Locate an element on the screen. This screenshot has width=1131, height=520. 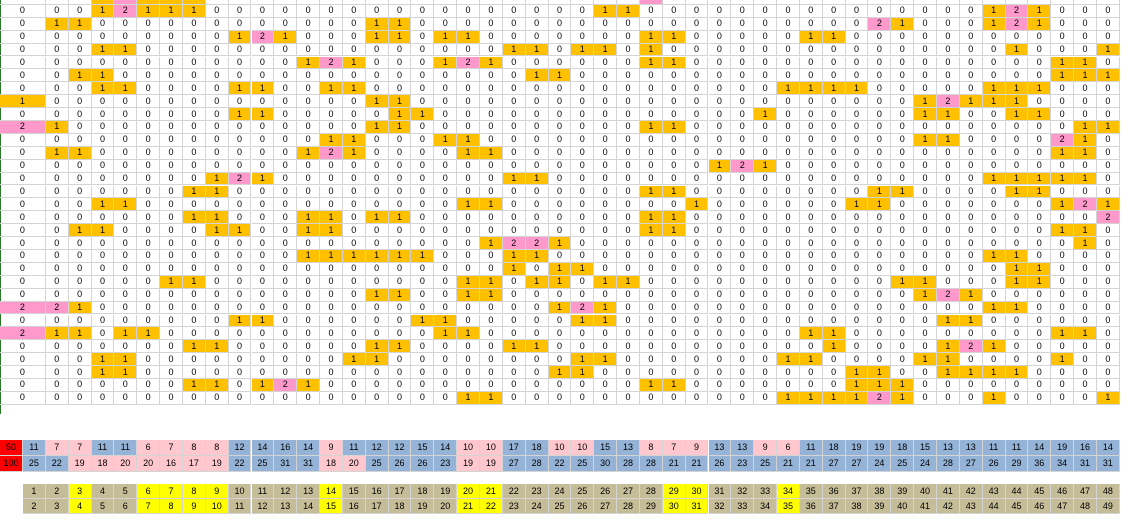
index-cell: 3 is located at coordinates (57, 506).